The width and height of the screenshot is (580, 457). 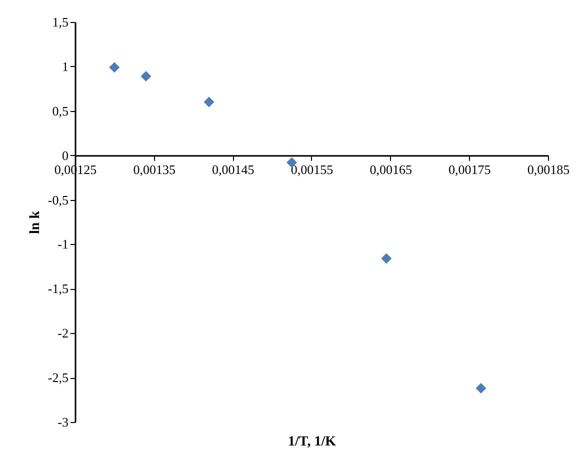 What do you see at coordinates (469, 169) in the screenshot?
I see `x-tick-label: 0,00175` at bounding box center [469, 169].